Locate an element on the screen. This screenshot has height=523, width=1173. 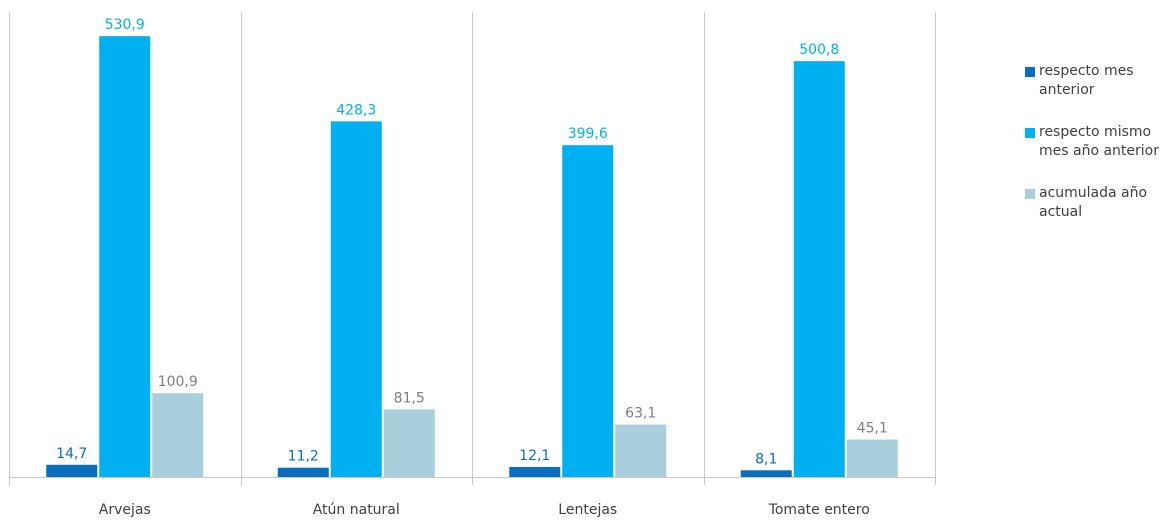
legend-label: respecto mes anterior is located at coordinates (1086, 80).